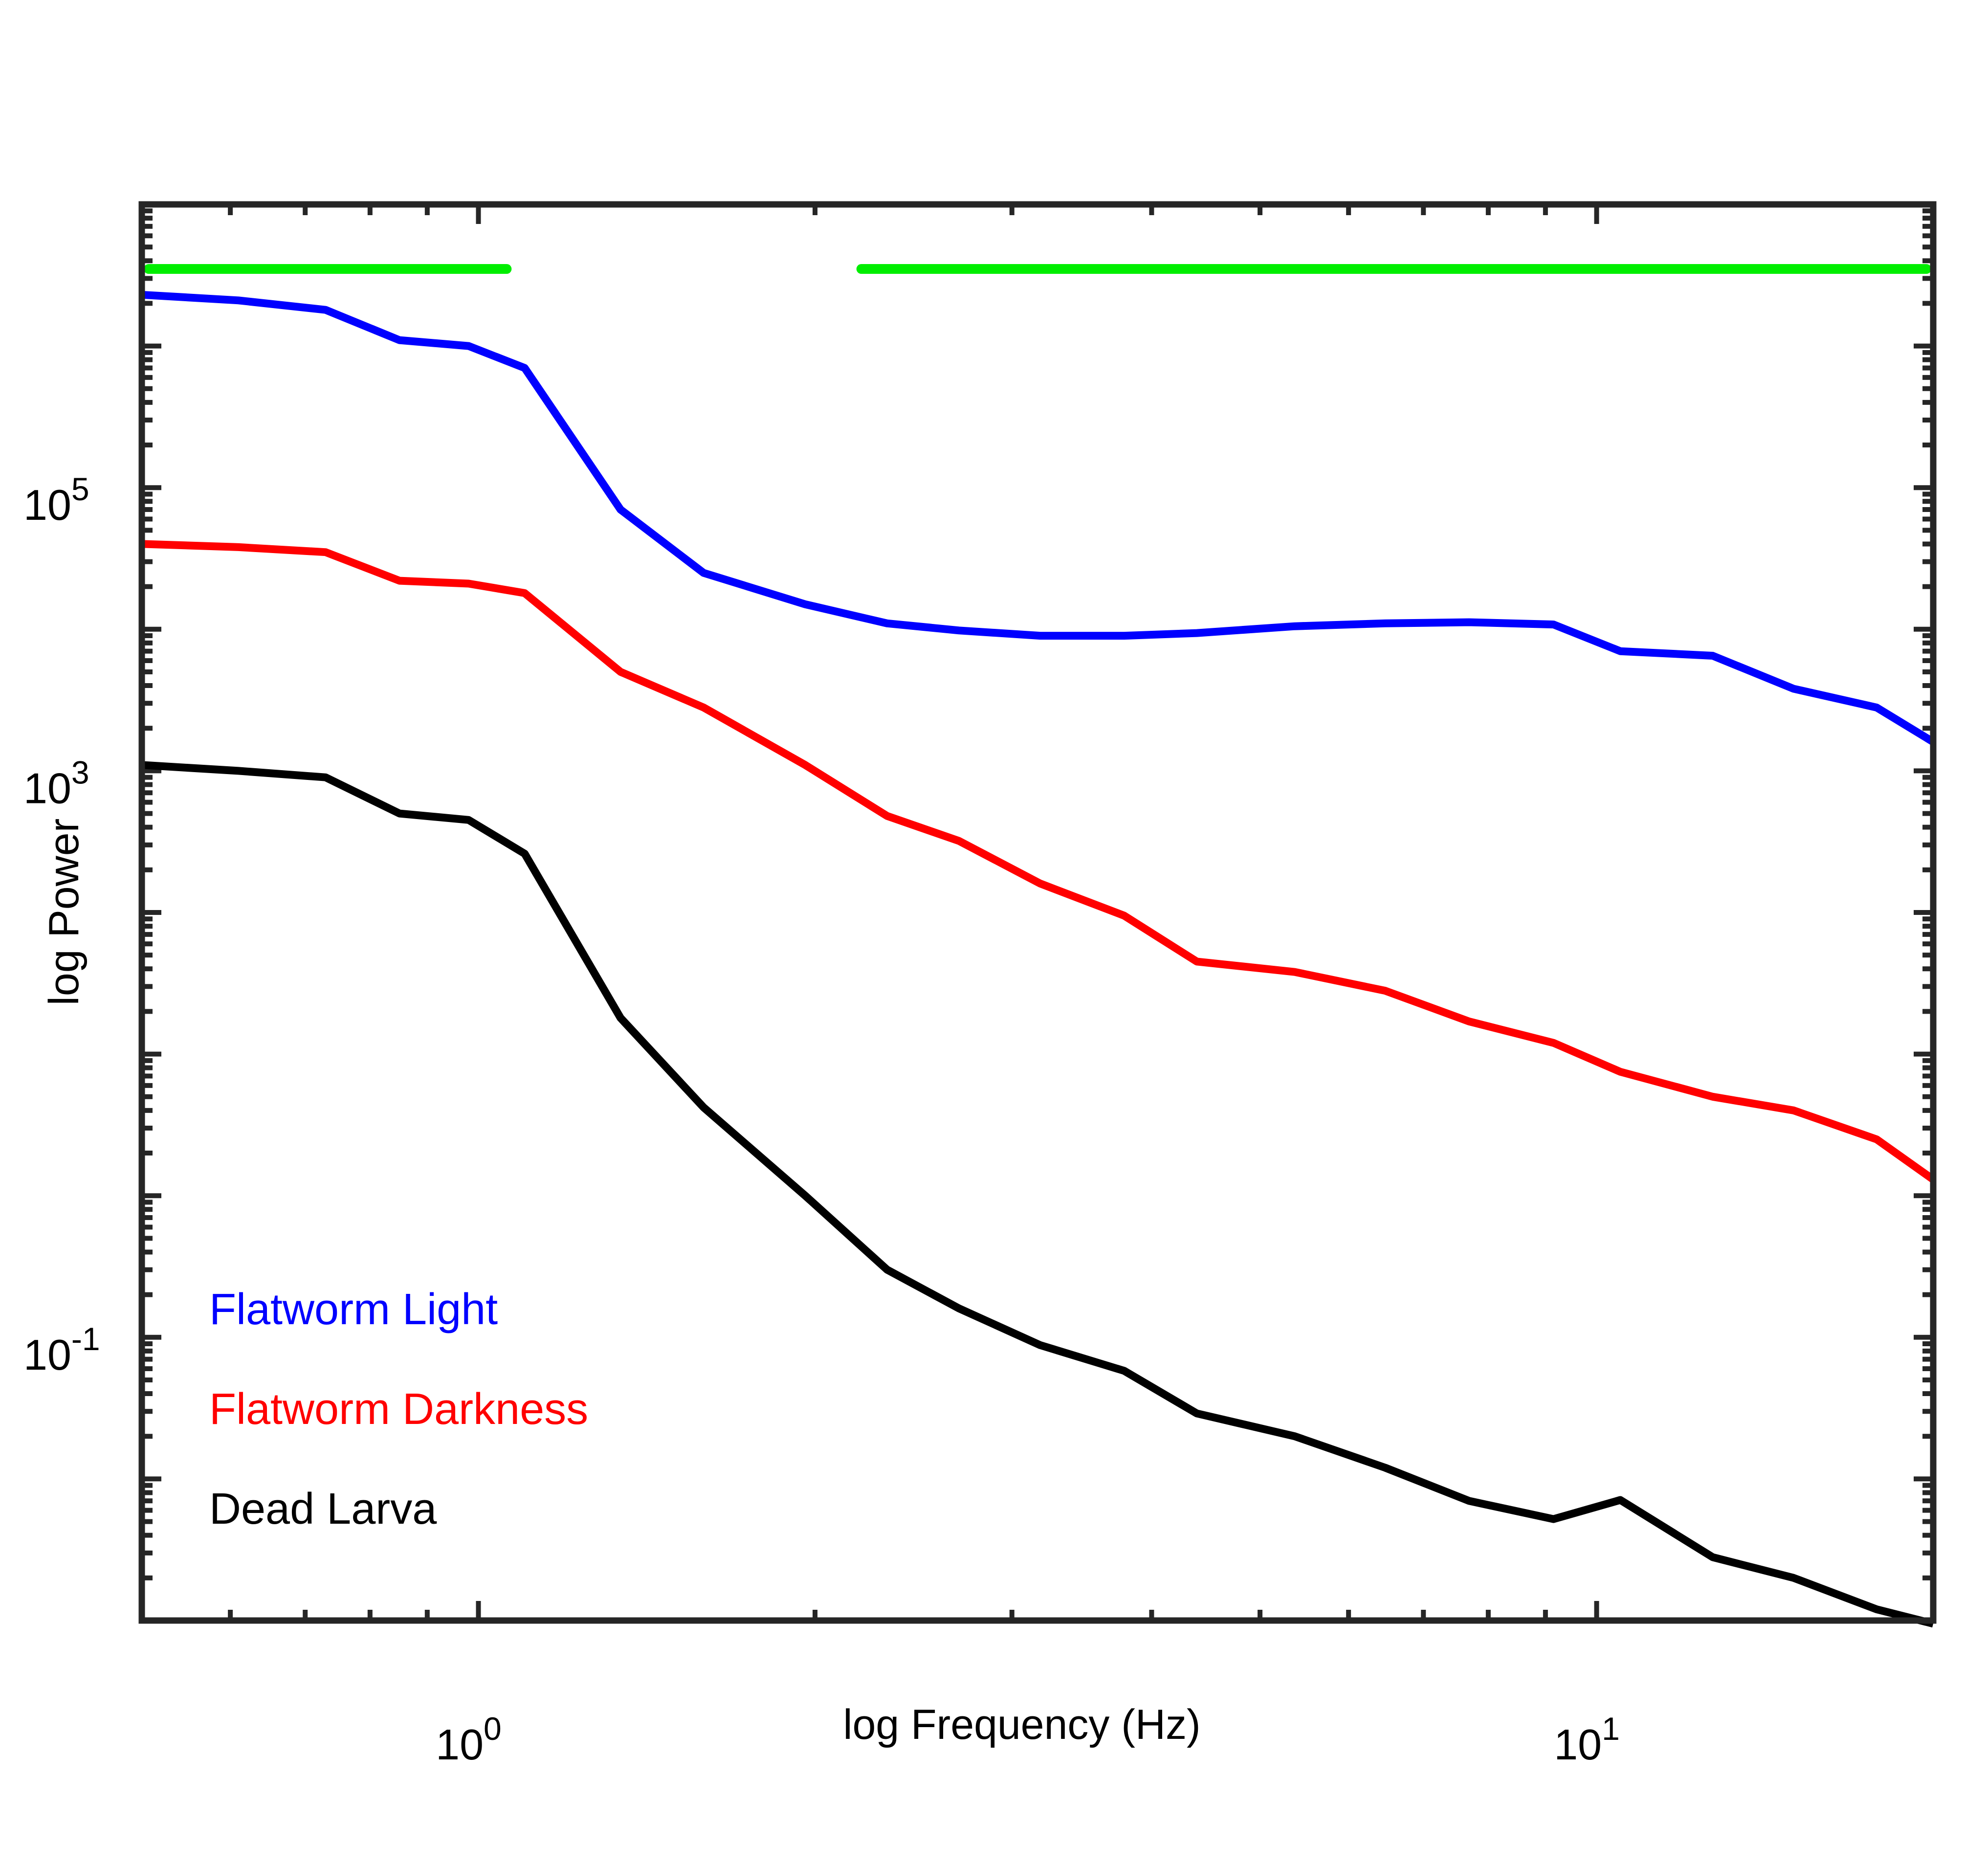 The height and width of the screenshot is (1866, 1988). I want to click on legend-item-flatworm-light: Flatworm Light, so click(353, 1309).